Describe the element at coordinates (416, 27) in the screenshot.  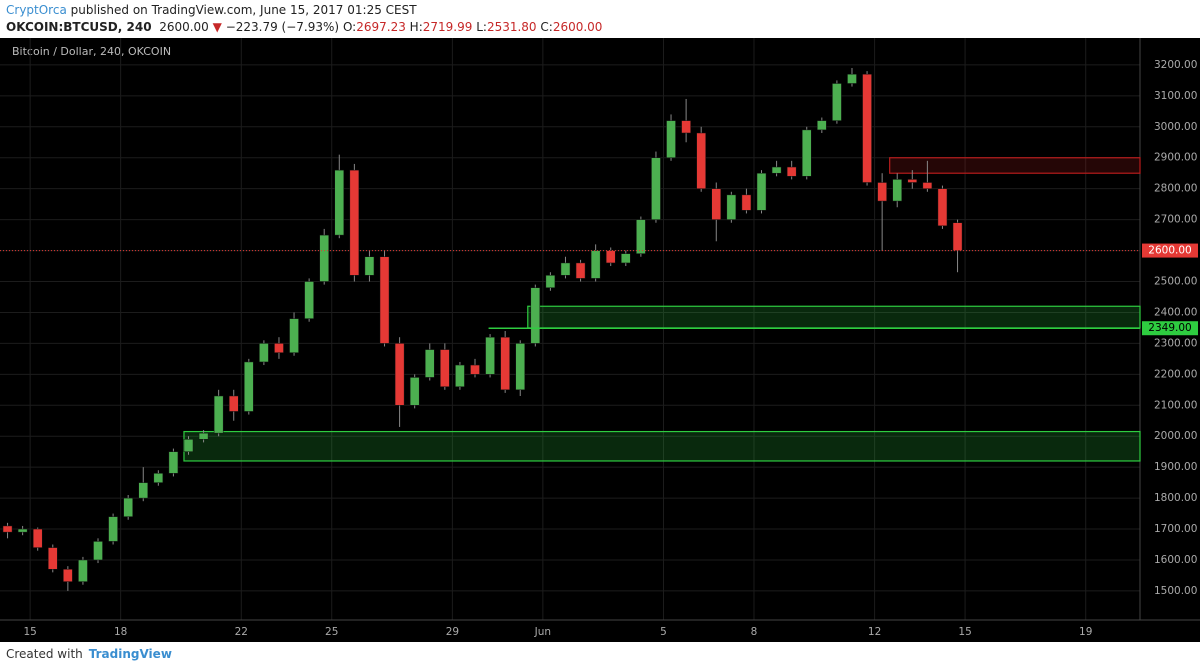
I see `h-label: H:` at that location.